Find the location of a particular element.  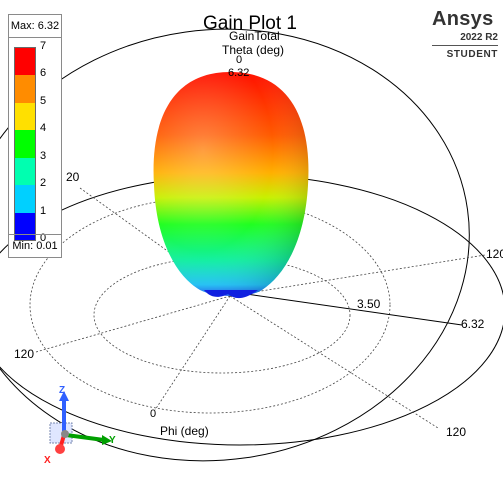

brand-logo: Ansys 2022 R2 STUDENT is located at coordinates (465, 34).